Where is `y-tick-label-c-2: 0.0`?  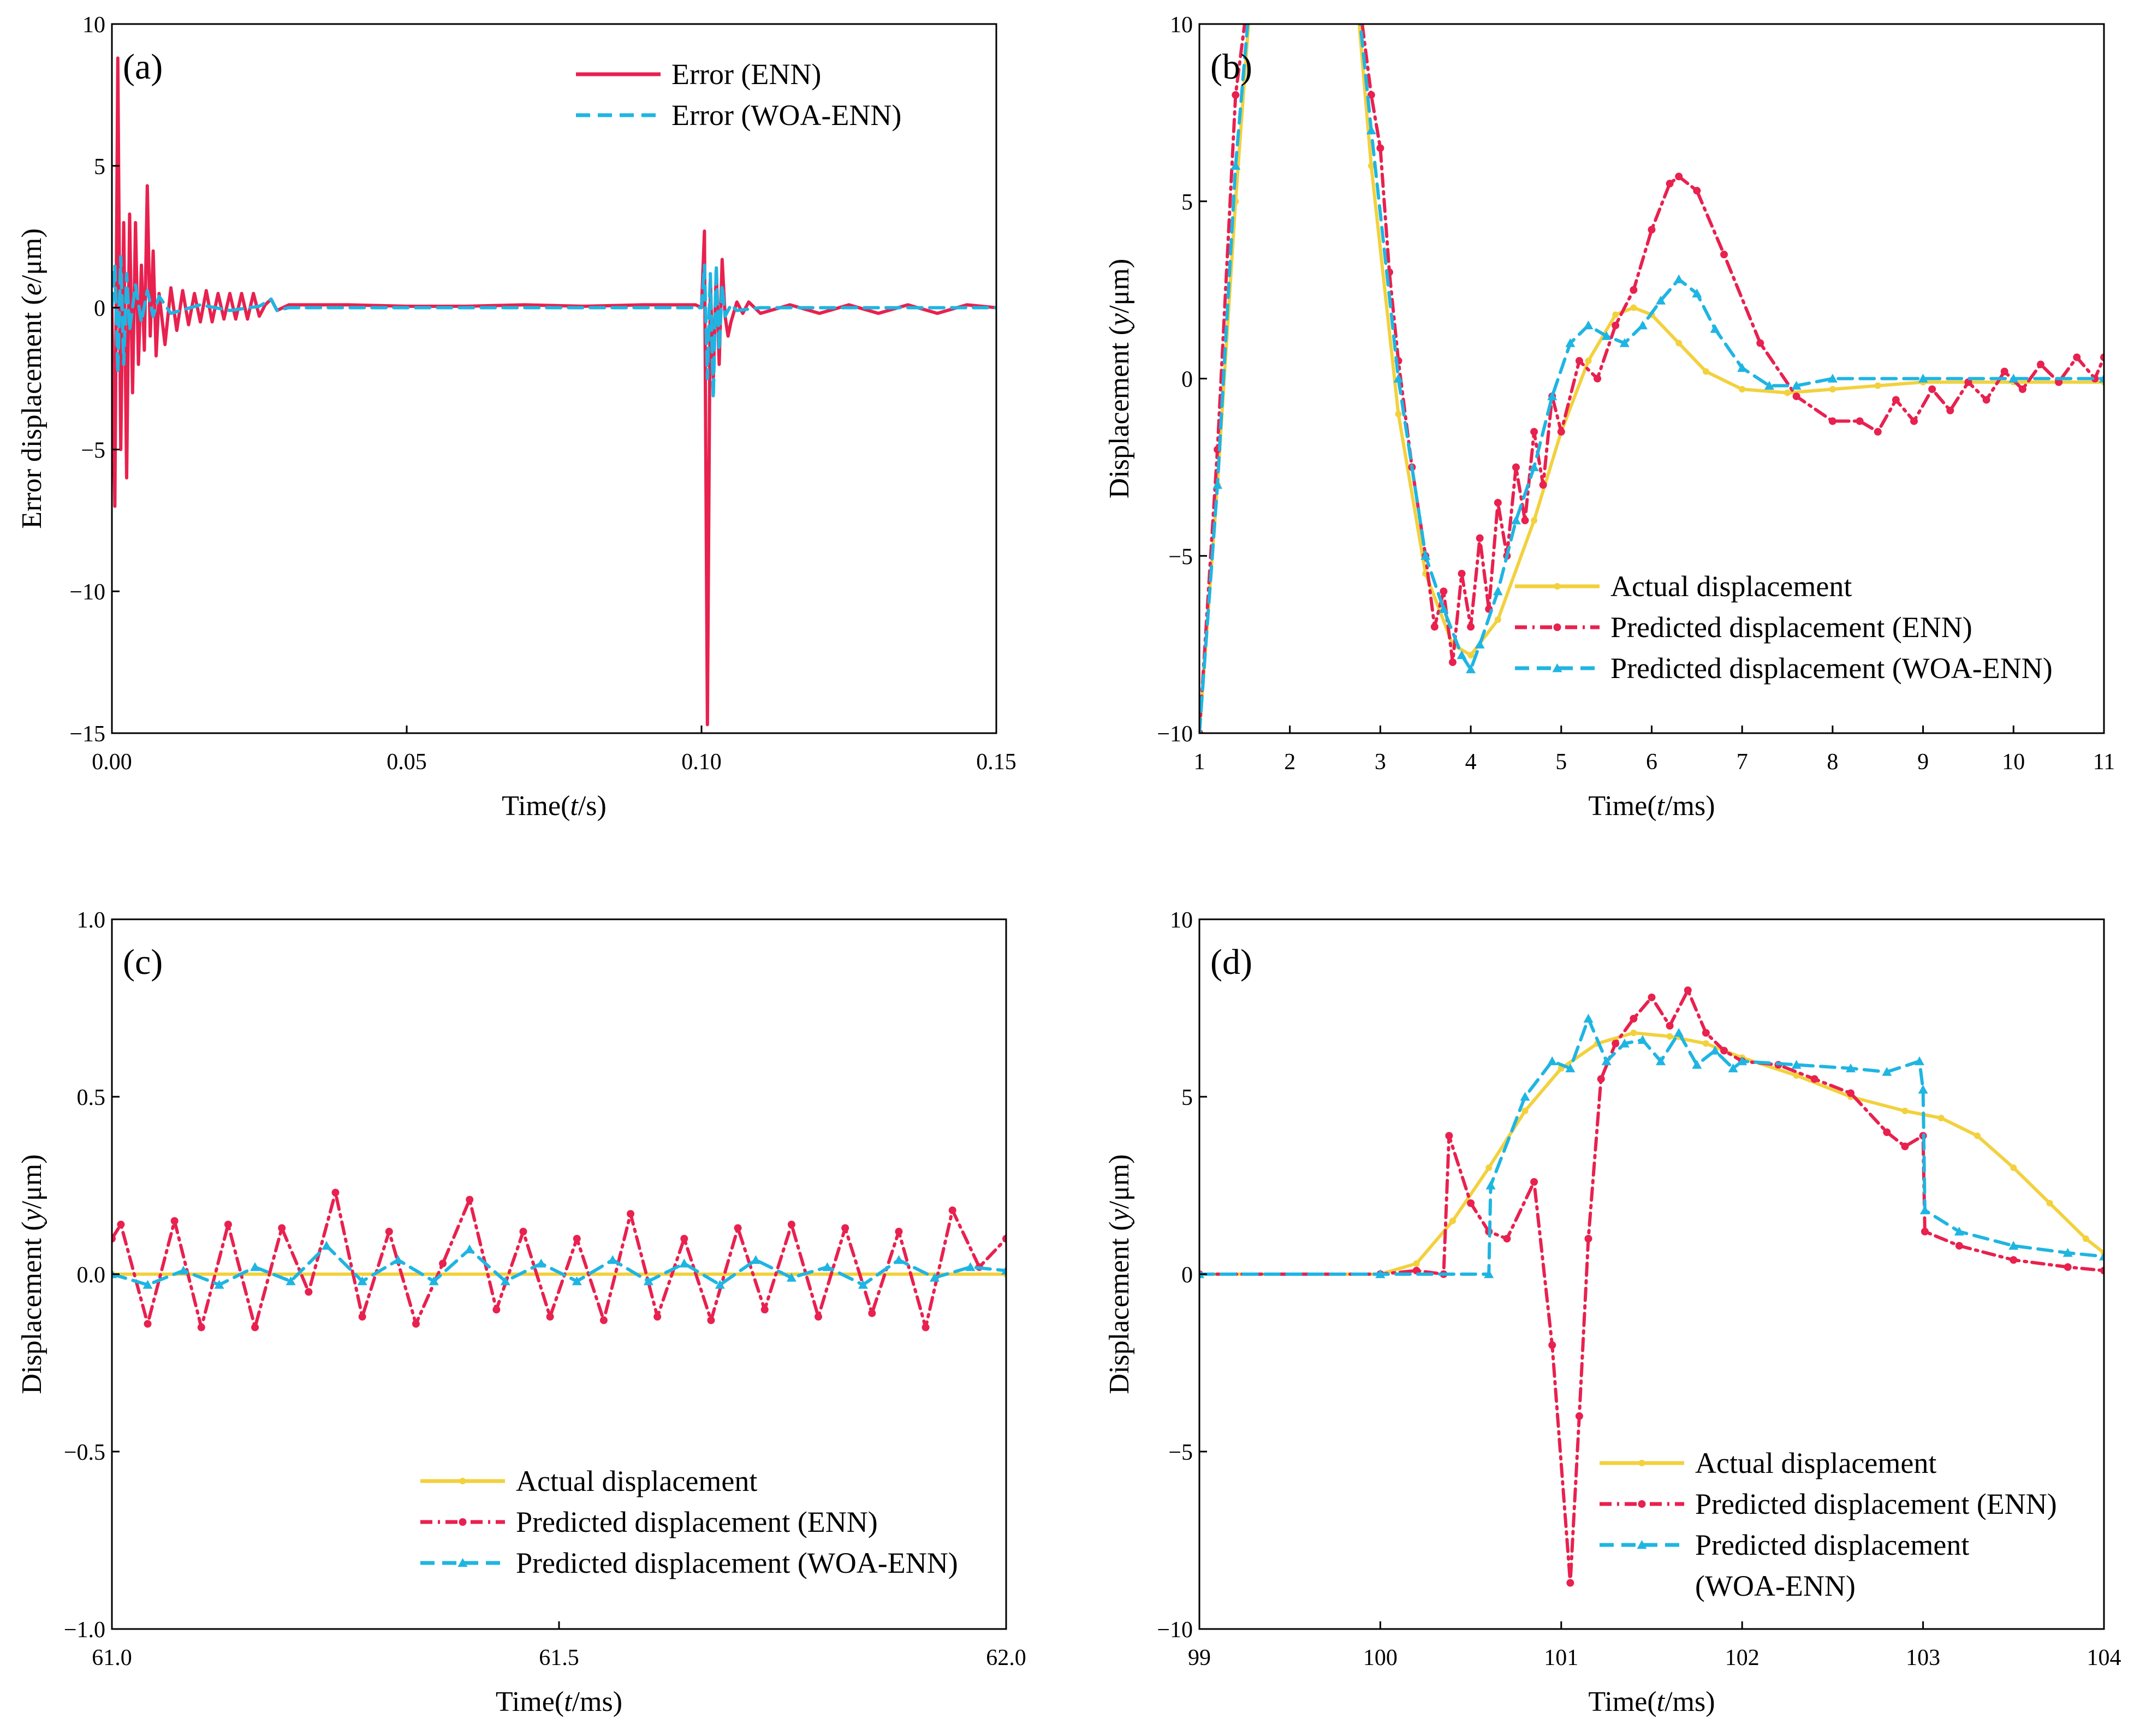
y-tick-label-c-2: 0.0 is located at coordinates (91, 1275).